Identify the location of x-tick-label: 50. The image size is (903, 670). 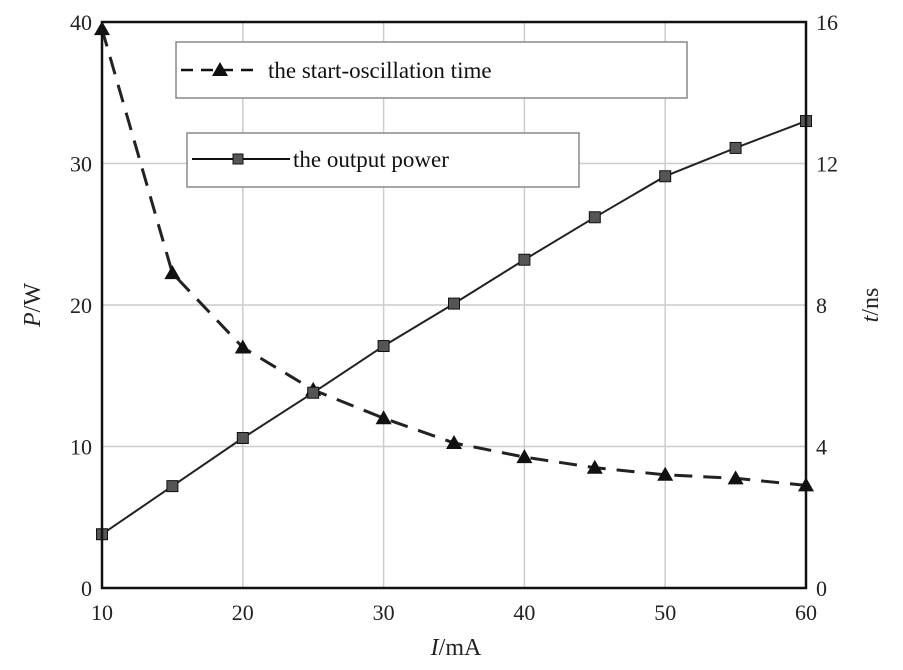
(665, 612).